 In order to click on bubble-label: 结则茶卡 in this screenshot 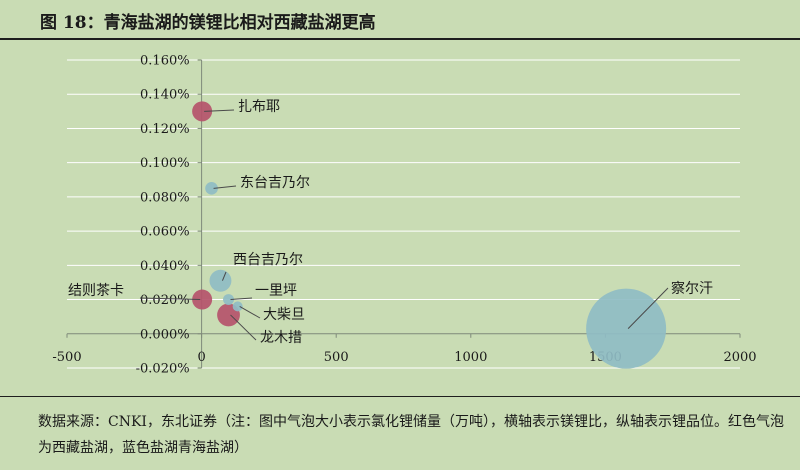, I will do `click(96, 291)`.